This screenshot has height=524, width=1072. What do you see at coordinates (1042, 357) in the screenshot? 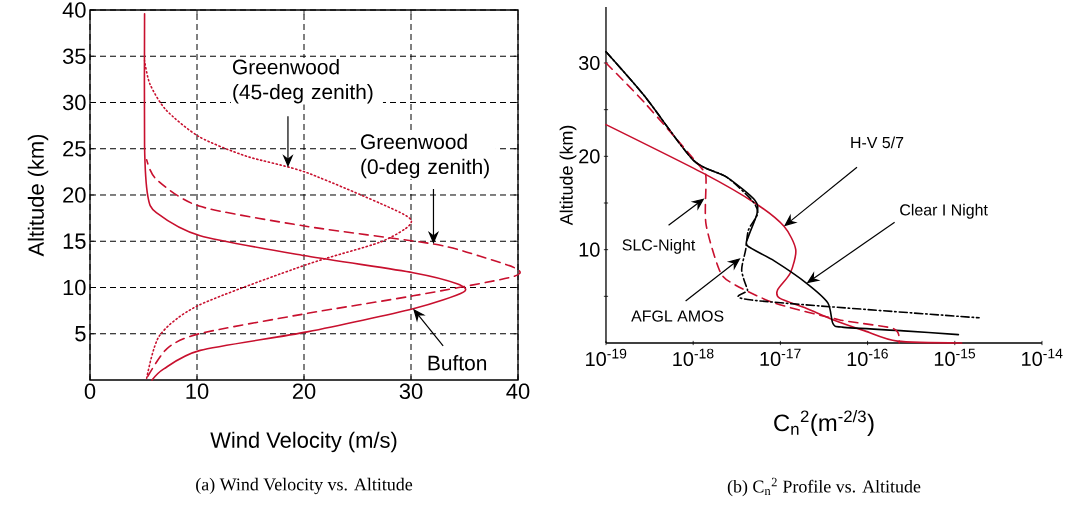
I see `x-tick-label: 10$^{-14}$` at bounding box center [1042, 357].